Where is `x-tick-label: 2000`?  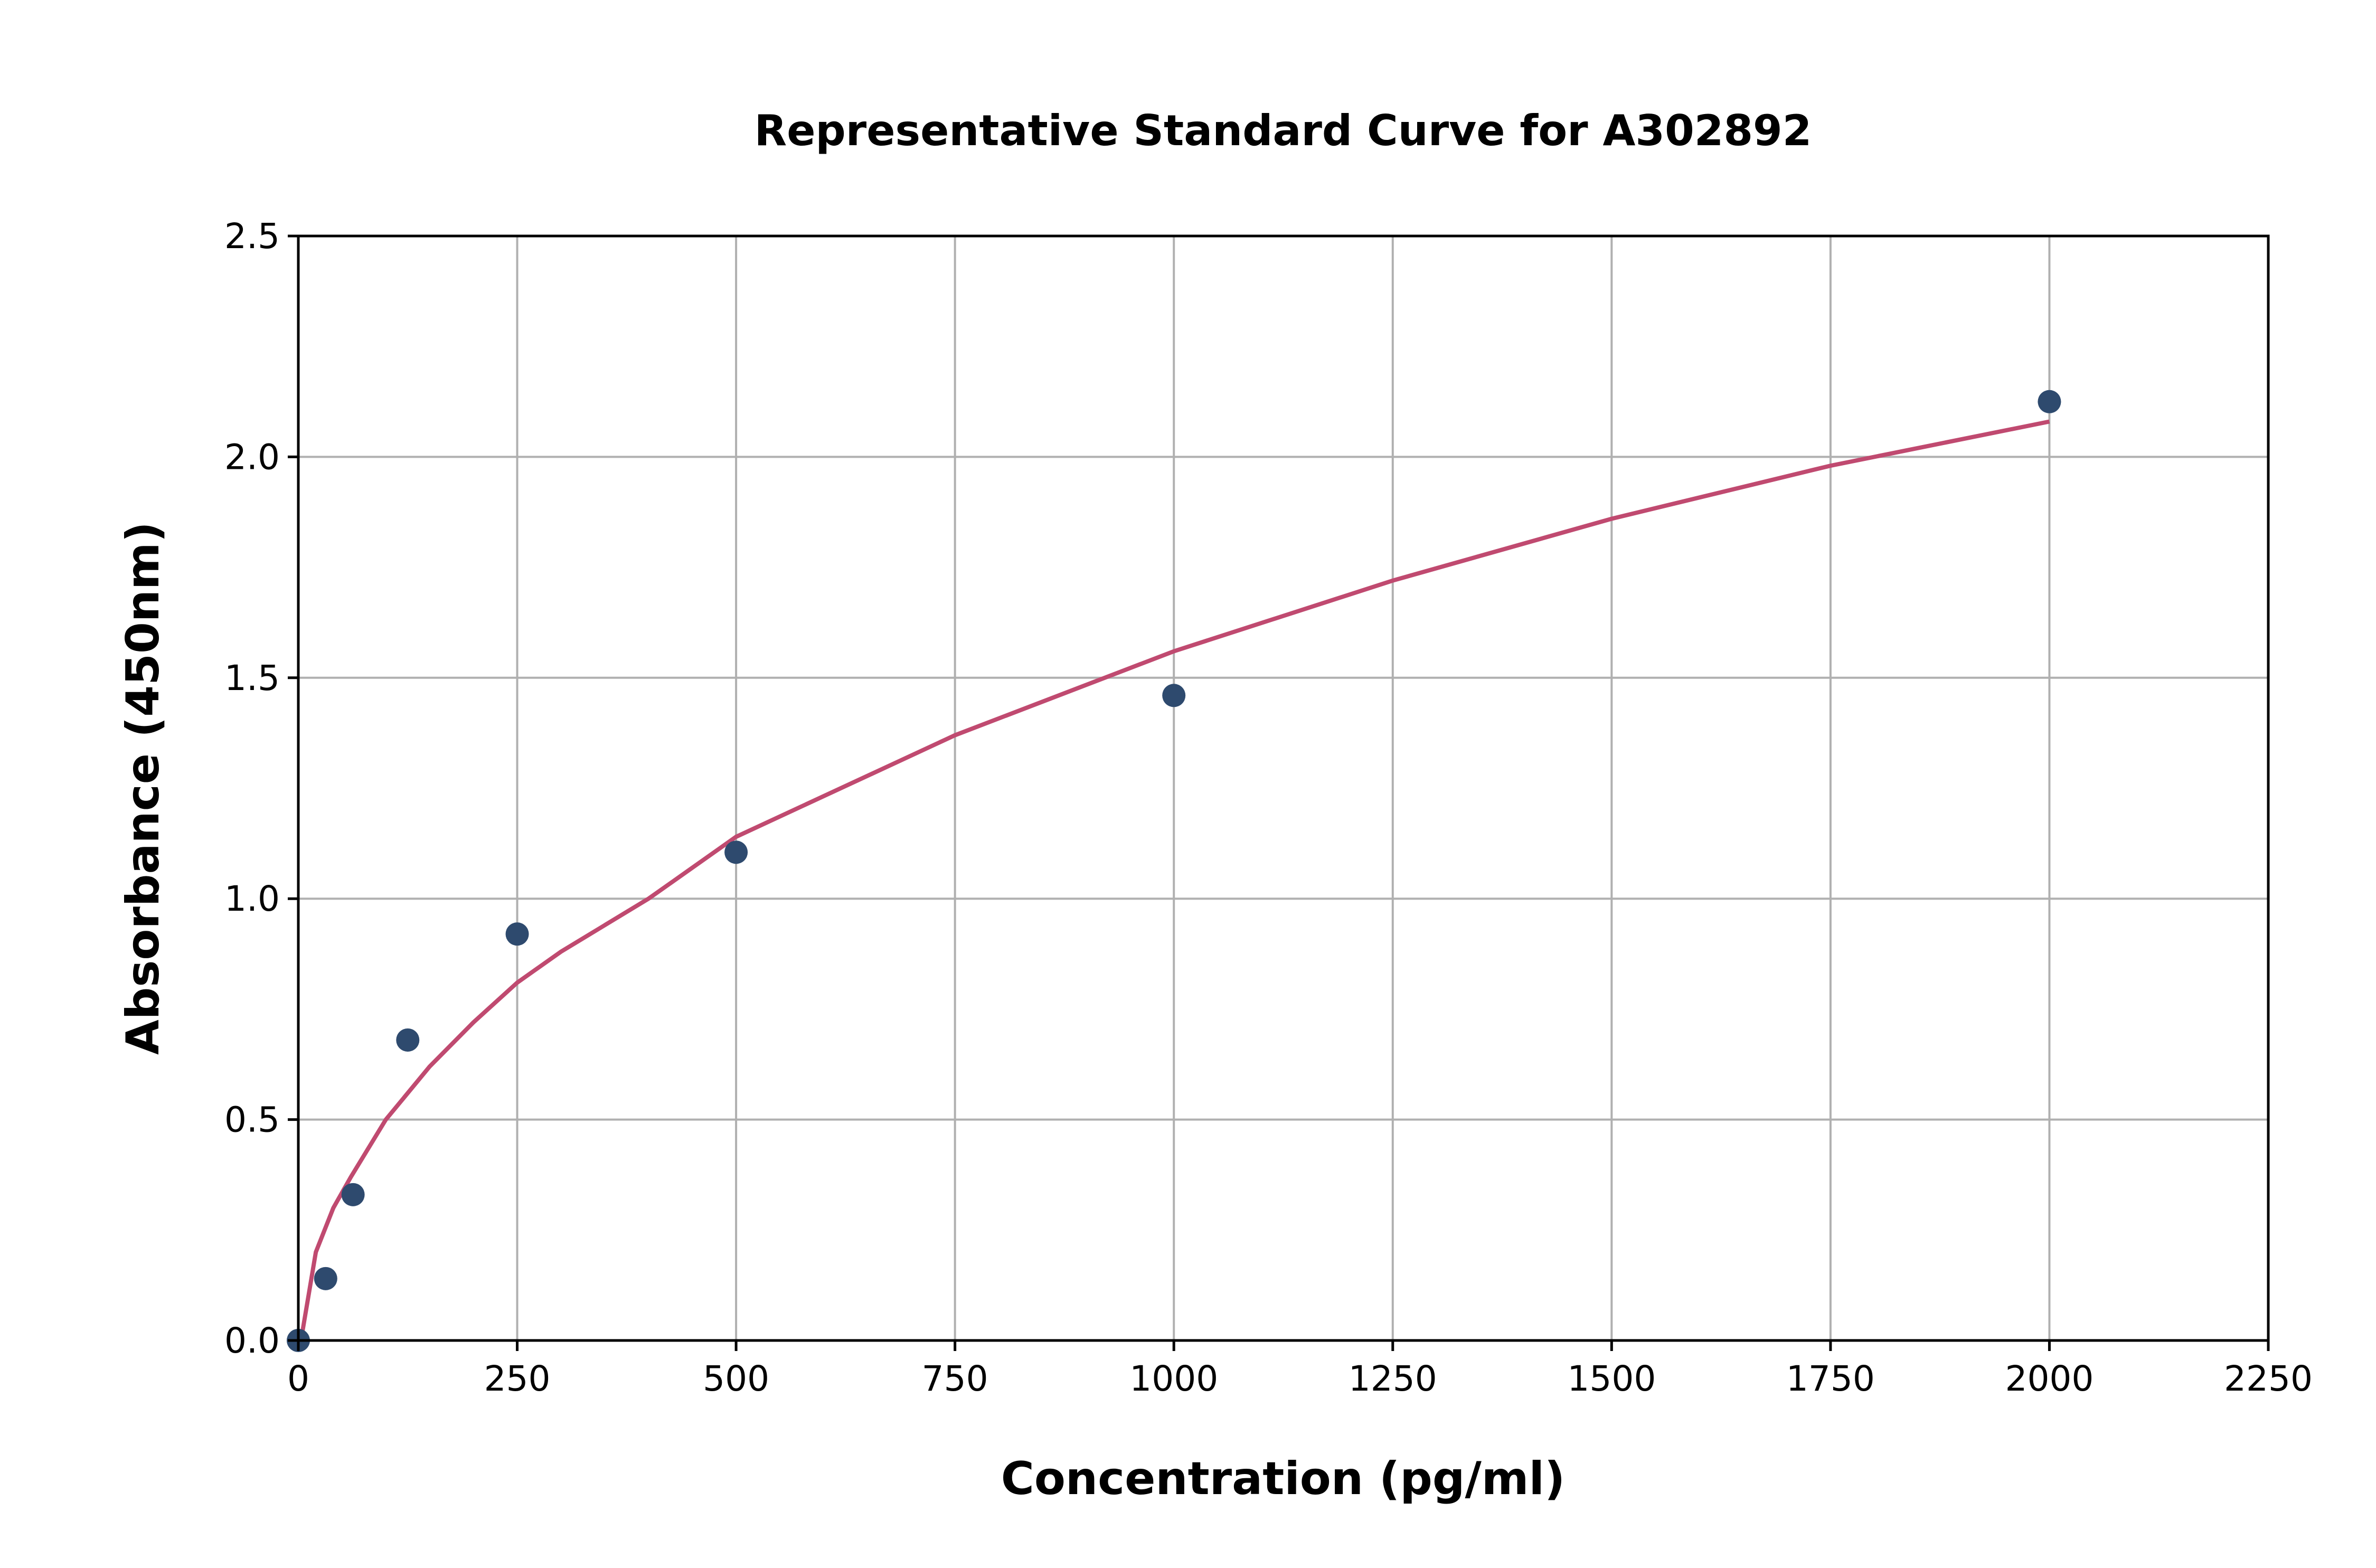
x-tick-label: 2000 is located at coordinates (2049, 1379).